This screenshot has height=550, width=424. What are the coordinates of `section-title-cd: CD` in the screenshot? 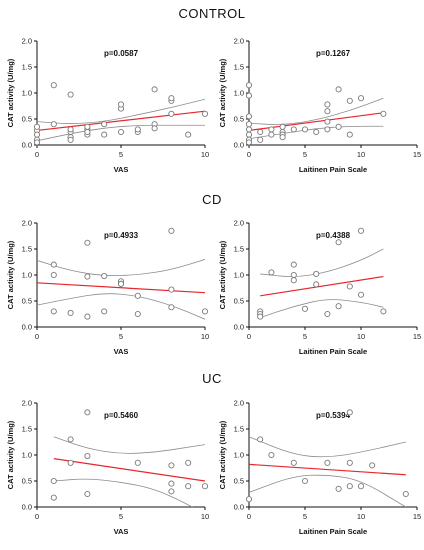 It's located at (212, 199).